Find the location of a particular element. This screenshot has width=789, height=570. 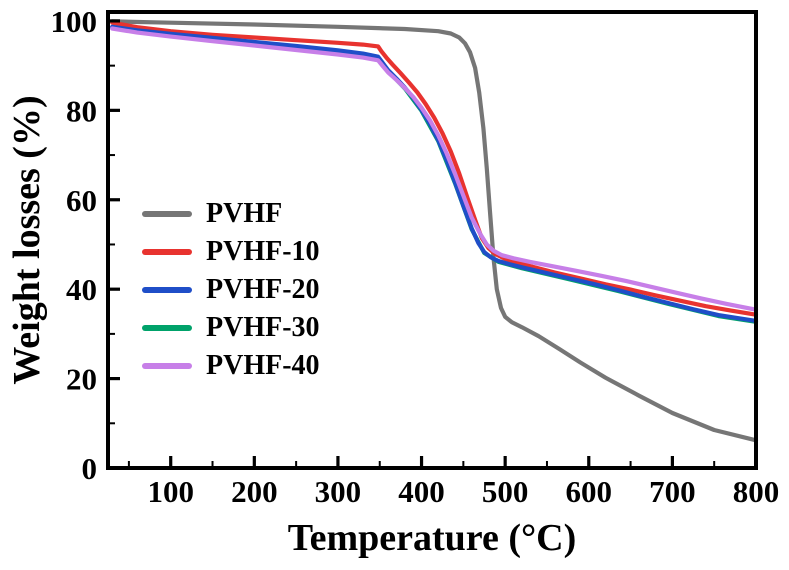

legend-item-pvhf-10: PVHF-10 is located at coordinates (231, 251).